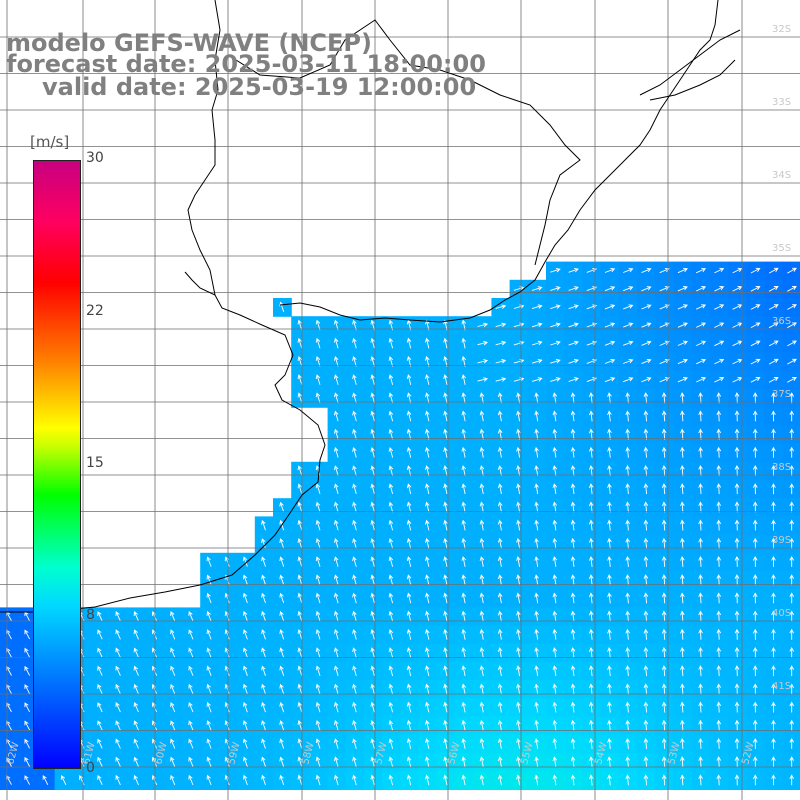 The image size is (800, 800). What do you see at coordinates (690, 65) in the screenshot?
I see `lagoa-dos-patos` at bounding box center [690, 65].